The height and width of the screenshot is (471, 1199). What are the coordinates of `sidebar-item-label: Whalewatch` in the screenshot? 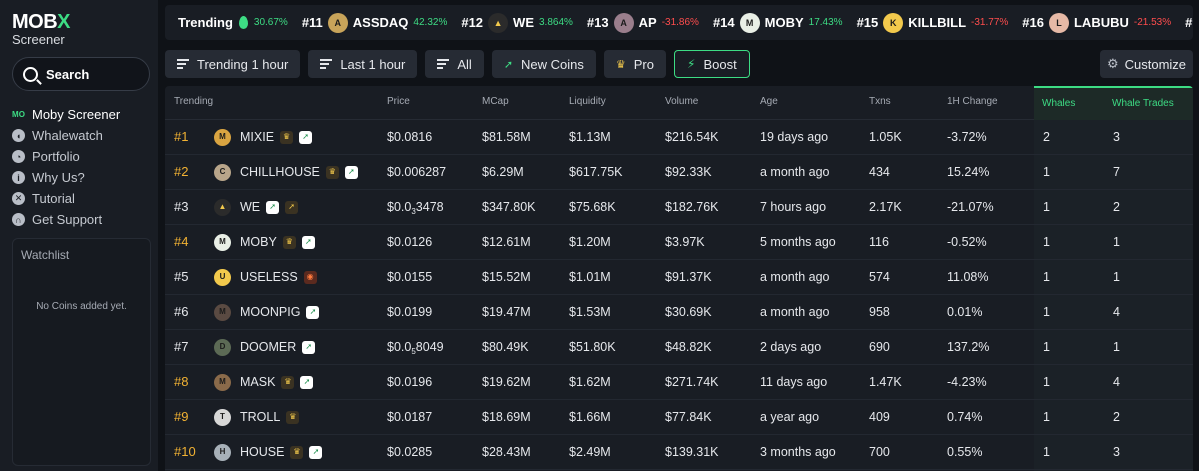 It's located at (67, 135).